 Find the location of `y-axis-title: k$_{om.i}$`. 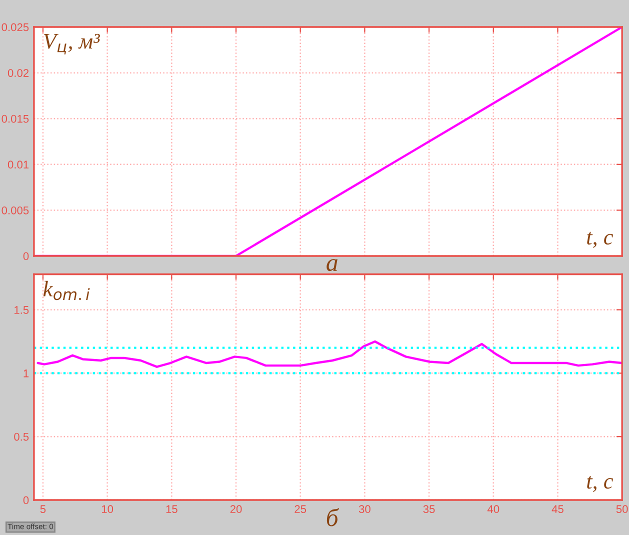

y-axis-title: k$_{om.i}$ is located at coordinates (66, 290).